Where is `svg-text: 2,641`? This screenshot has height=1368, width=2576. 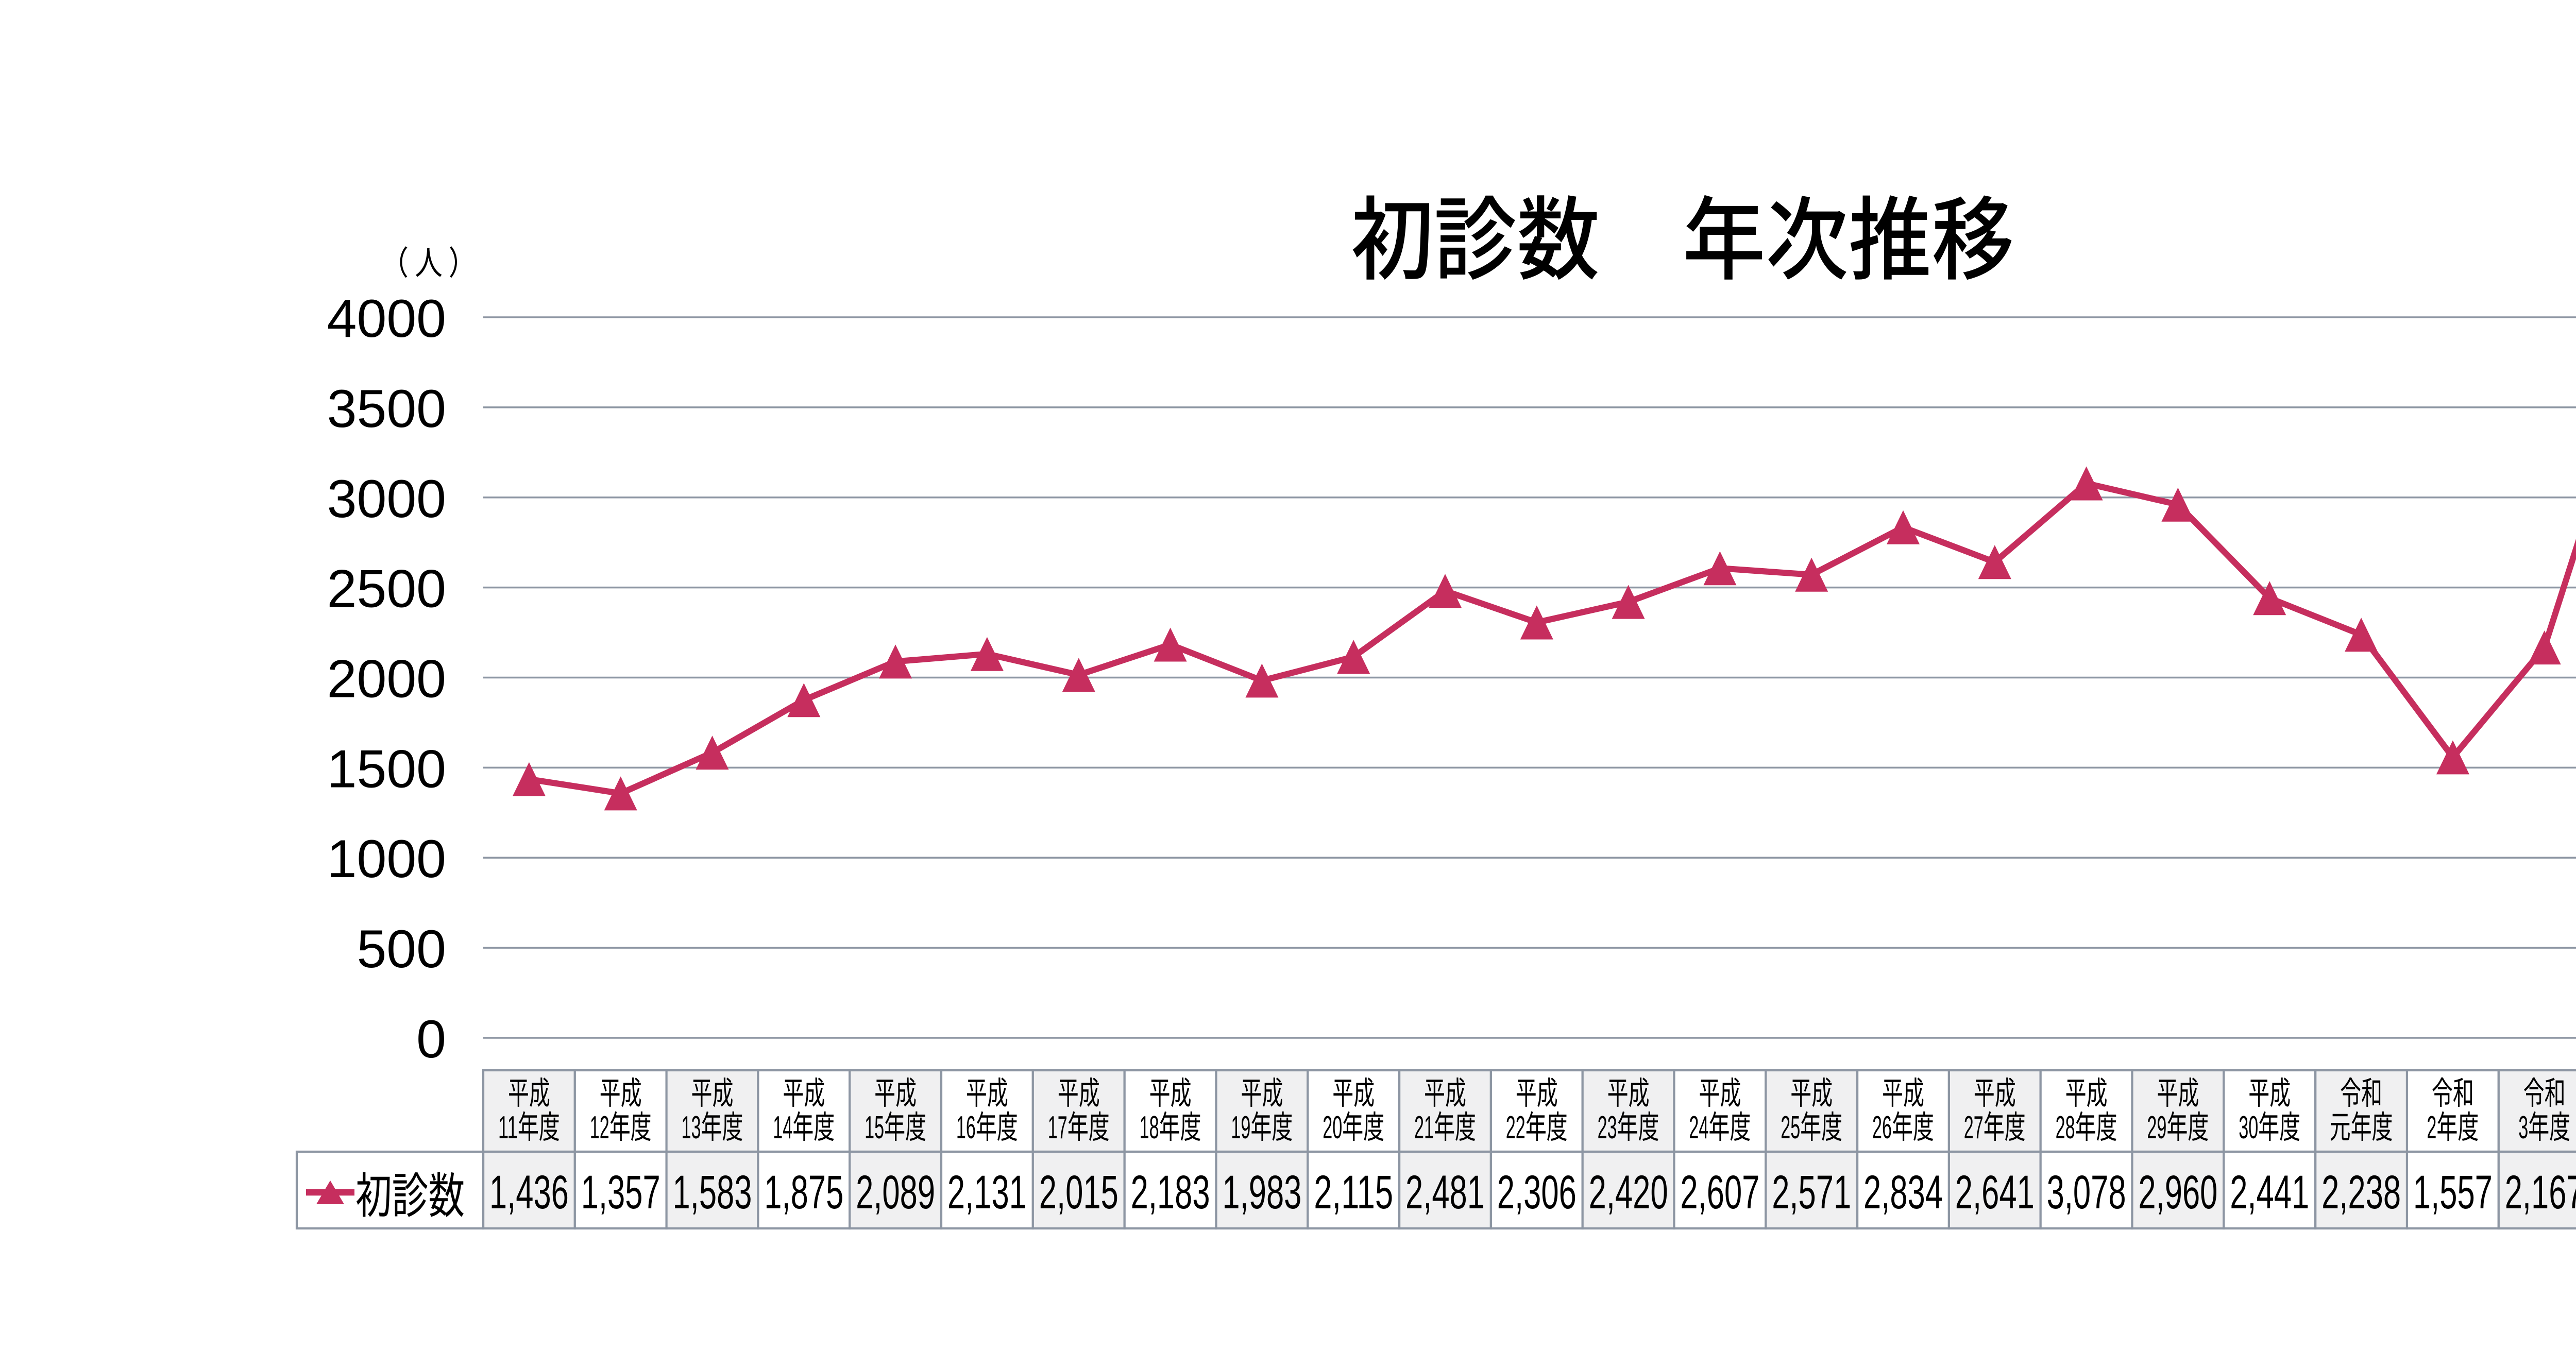 svg-text: 2,641 is located at coordinates (1995, 1192).